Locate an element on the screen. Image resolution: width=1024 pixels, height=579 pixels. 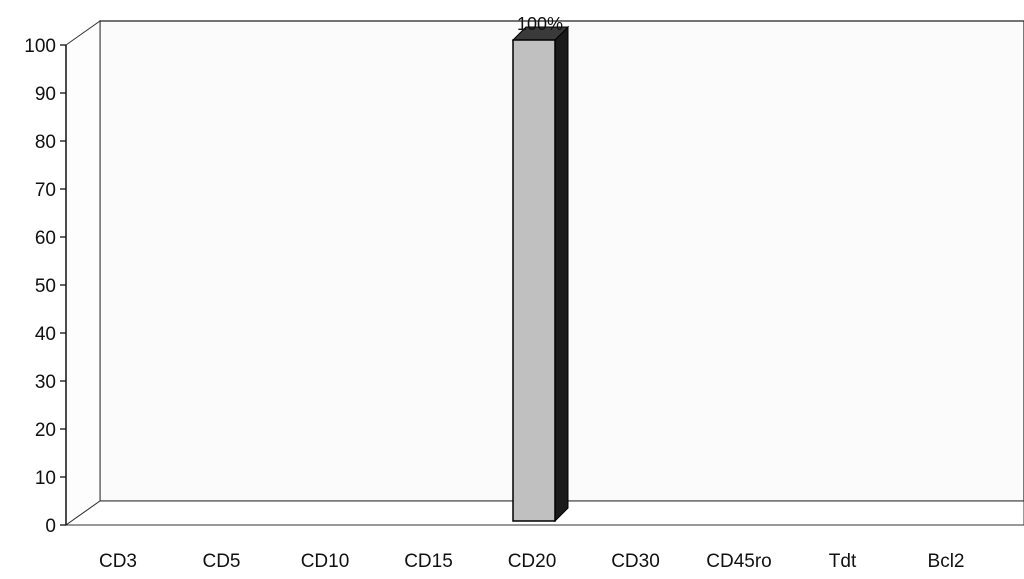
category-label: CD10 is located at coordinates (325, 561).